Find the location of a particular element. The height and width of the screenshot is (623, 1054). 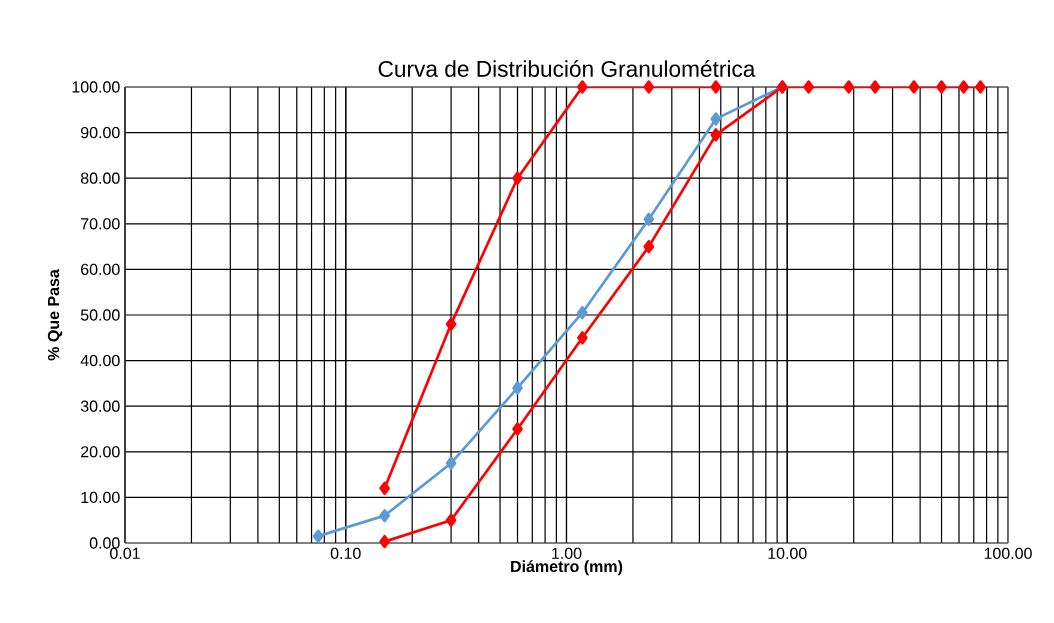

chart-title: Curva de Distribución Granulométrica is located at coordinates (567, 68).